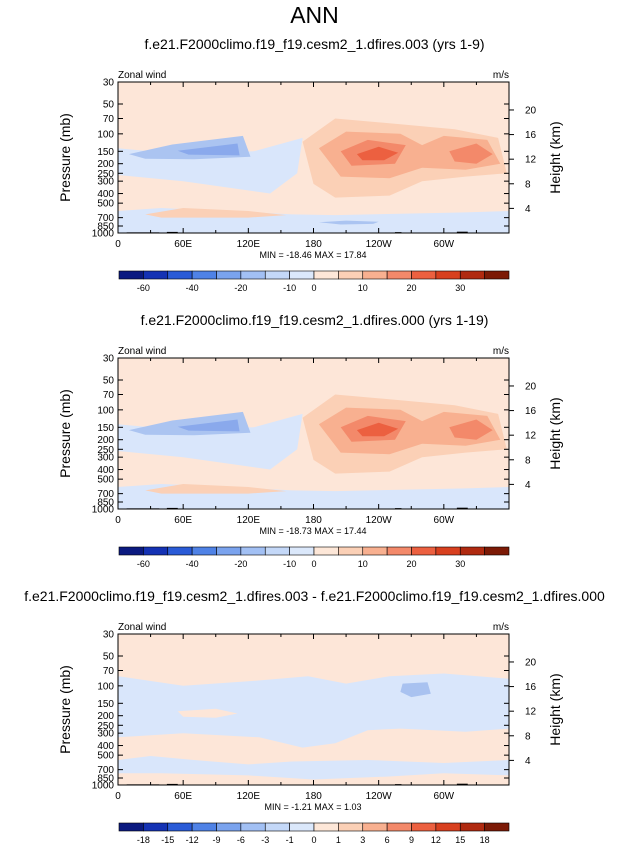  What do you see at coordinates (118, 520) in the screenshot?
I see `x-tick-label: 0` at bounding box center [118, 520].